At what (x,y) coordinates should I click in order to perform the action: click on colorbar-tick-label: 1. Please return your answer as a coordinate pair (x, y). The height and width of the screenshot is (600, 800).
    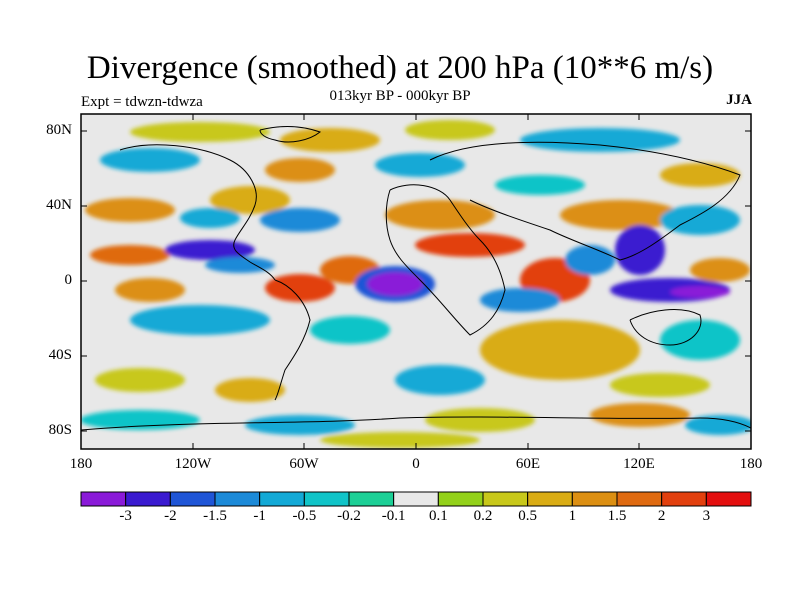
    Looking at the image, I should click on (572, 516).